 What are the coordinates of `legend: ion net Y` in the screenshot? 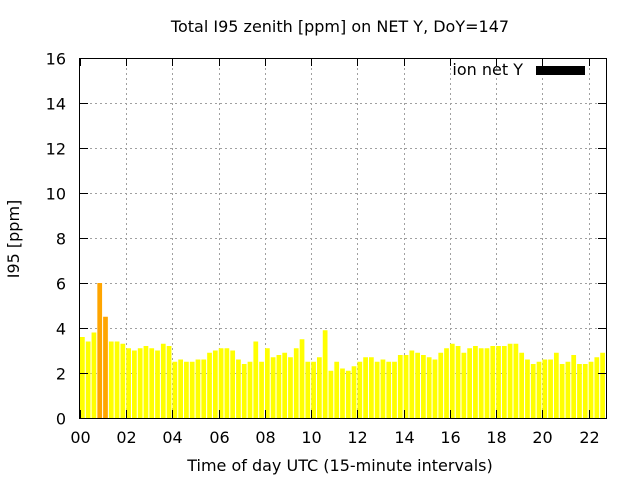 It's located at (518, 69).